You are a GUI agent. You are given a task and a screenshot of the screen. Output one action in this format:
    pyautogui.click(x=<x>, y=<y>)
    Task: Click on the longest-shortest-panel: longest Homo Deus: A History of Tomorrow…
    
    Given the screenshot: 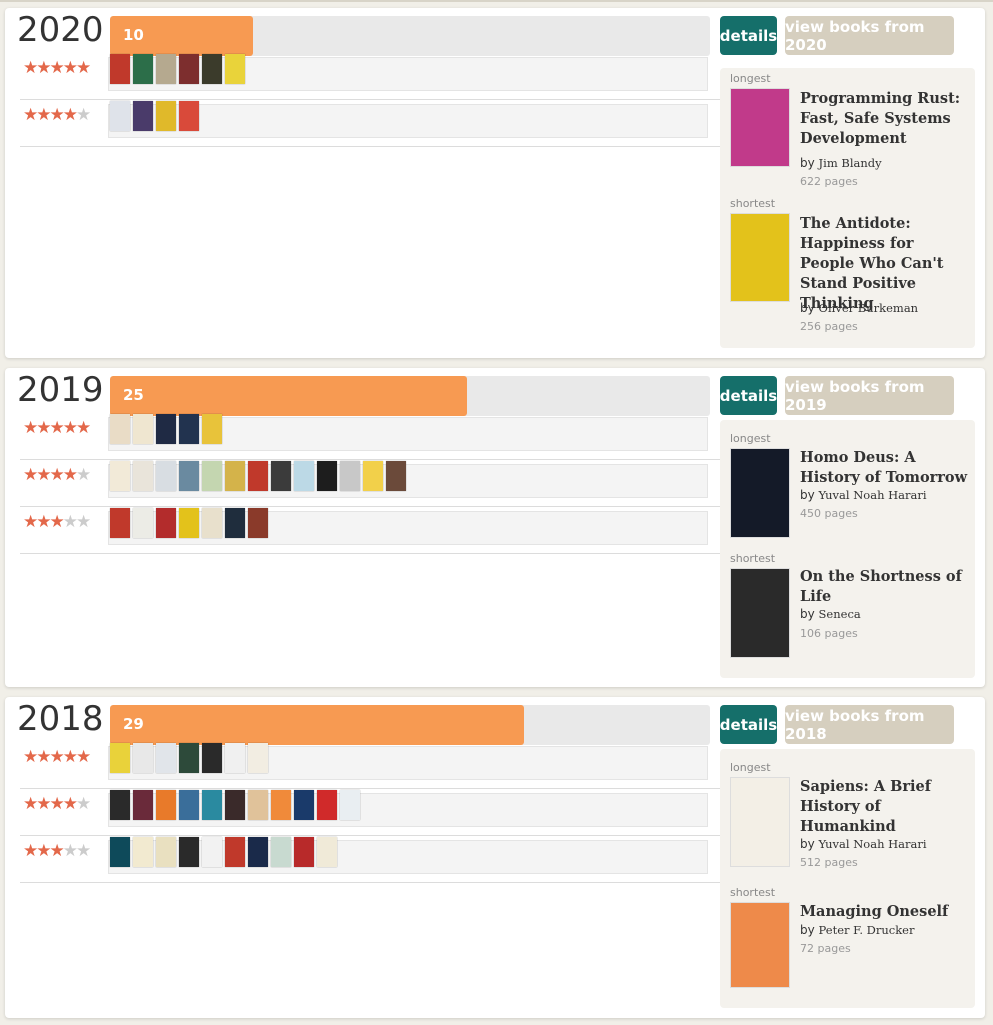 What is the action you would take?
    pyautogui.click(x=847, y=549)
    